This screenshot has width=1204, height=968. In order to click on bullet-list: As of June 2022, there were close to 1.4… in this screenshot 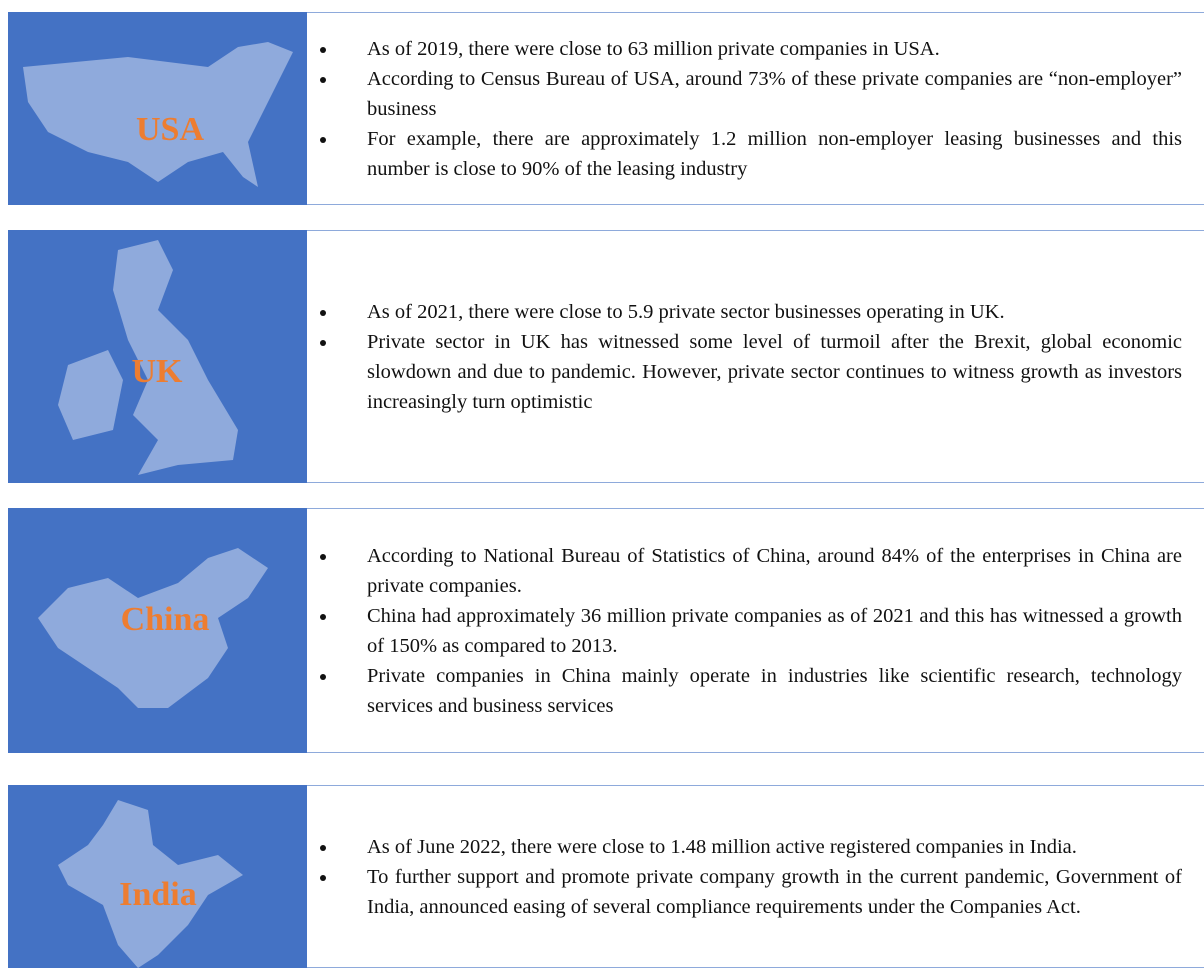, I will do `click(755, 877)`.